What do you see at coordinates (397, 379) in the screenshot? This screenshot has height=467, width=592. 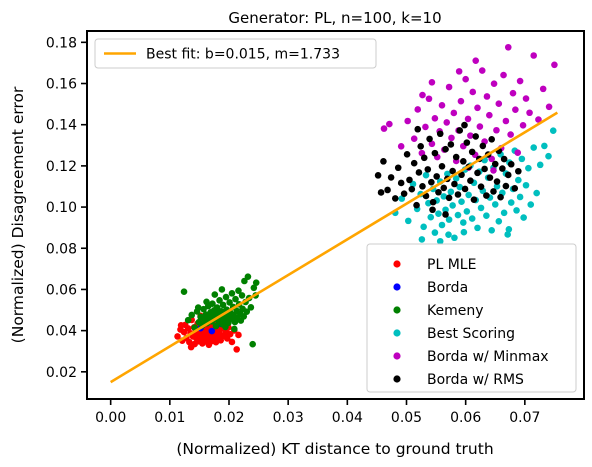 I see `legend-swatch-borda-rms` at bounding box center [397, 379].